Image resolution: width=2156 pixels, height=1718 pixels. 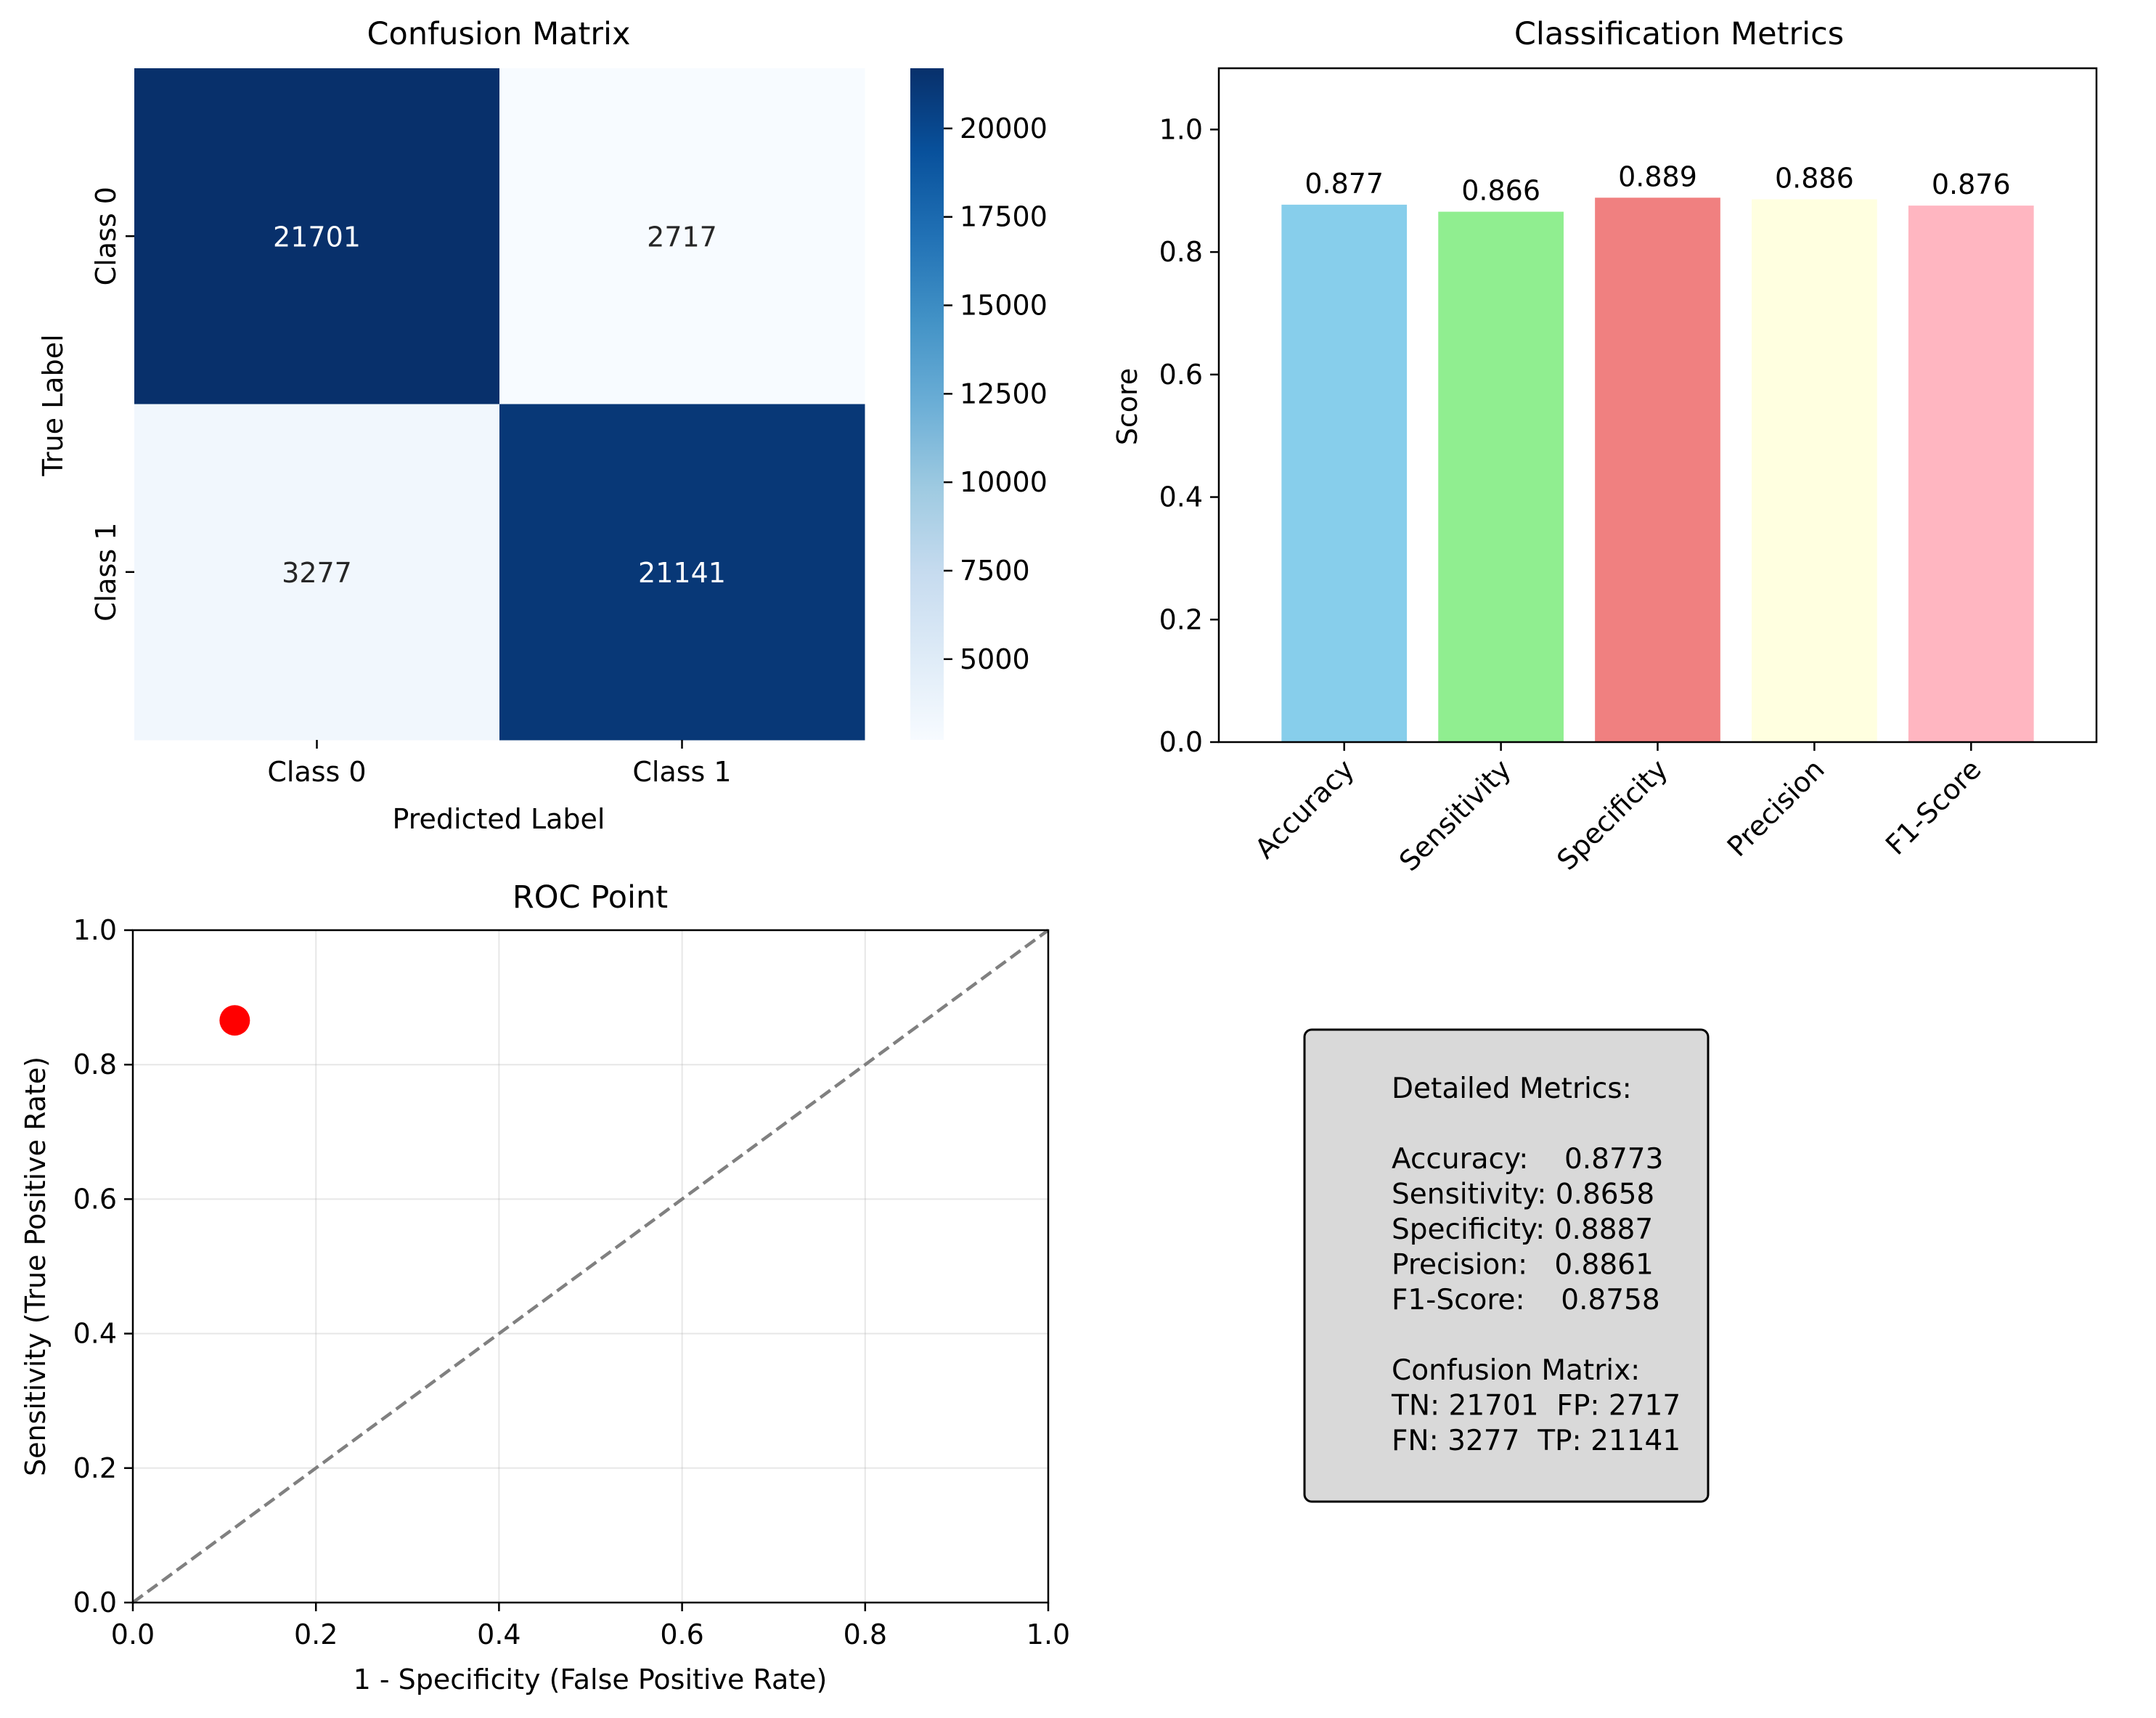 What do you see at coordinates (1455, 815) in the screenshot?
I see `x-tick-label: Sensitivity` at bounding box center [1455, 815].